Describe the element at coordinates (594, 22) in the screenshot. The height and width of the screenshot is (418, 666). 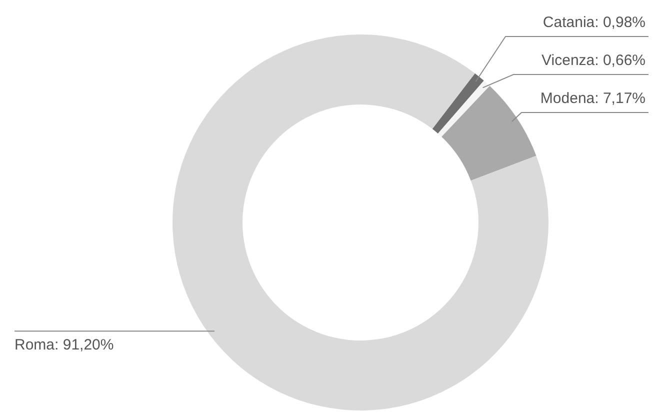
I see `slice-label: Catania: 0,98%` at that location.